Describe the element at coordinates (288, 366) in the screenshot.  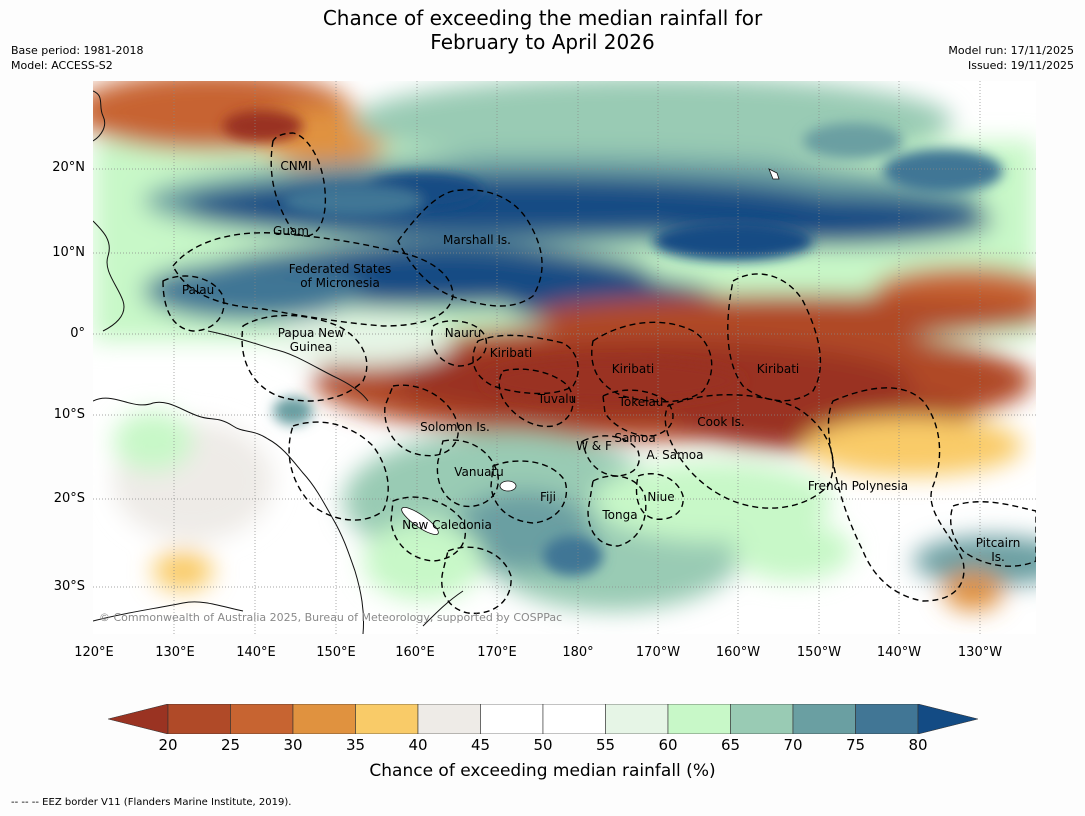
I see `new-guinea-coast` at that location.